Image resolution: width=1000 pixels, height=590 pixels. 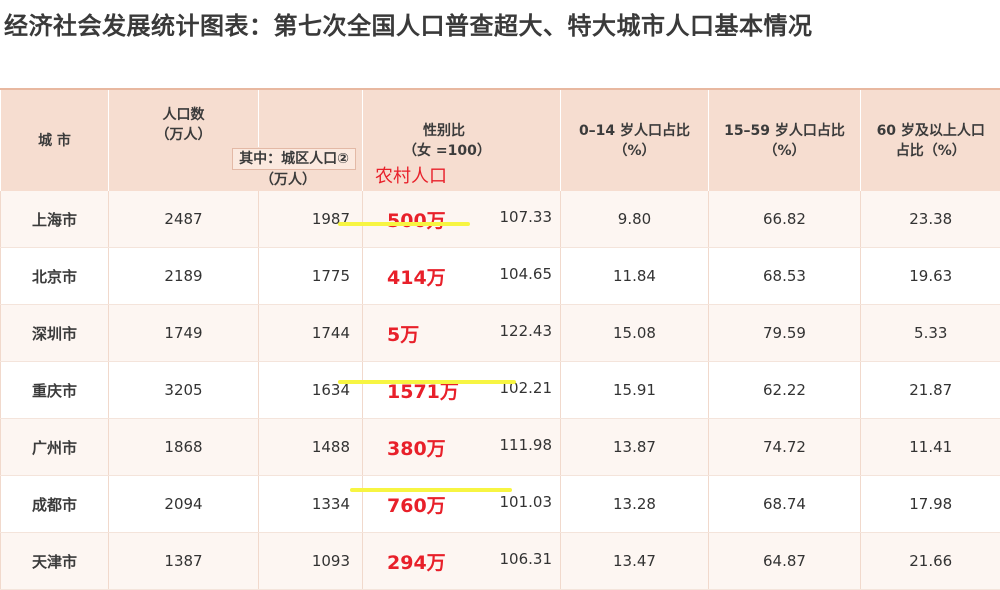 I want to click on header-urban-spacer, so click(x=311, y=118).